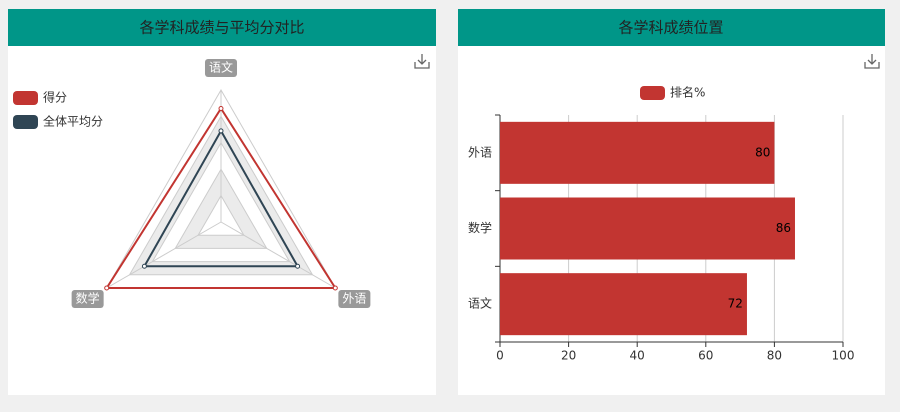  I want to click on x-tick-label: 20, so click(568, 356).